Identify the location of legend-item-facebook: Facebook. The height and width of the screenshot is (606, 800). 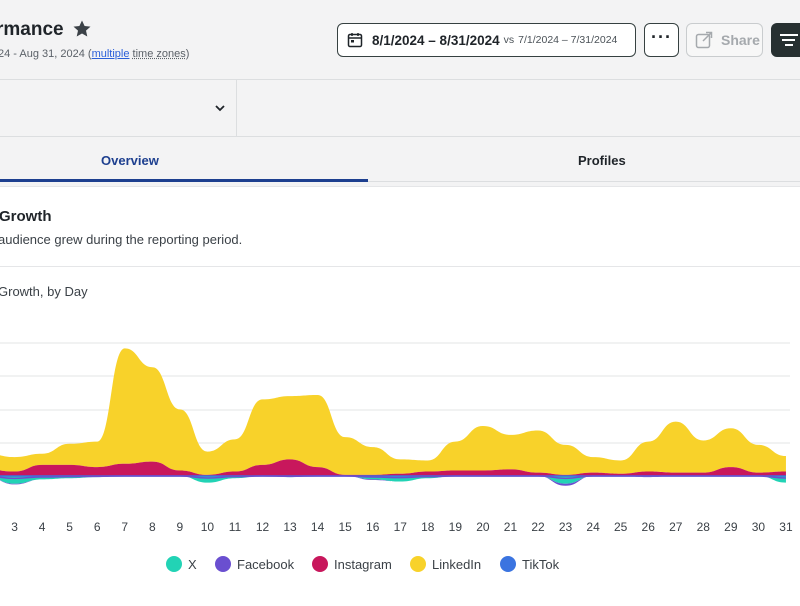
(254, 564).